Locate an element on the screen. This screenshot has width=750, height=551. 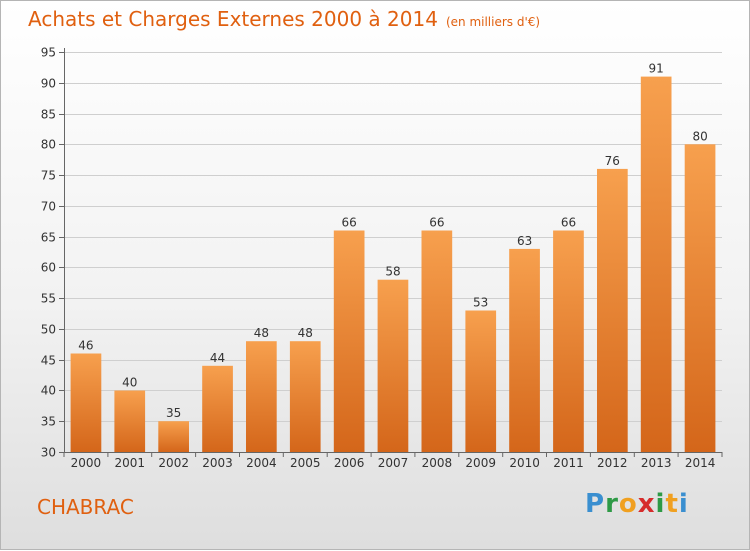
y-tick-label: 95 is located at coordinates (48, 53).